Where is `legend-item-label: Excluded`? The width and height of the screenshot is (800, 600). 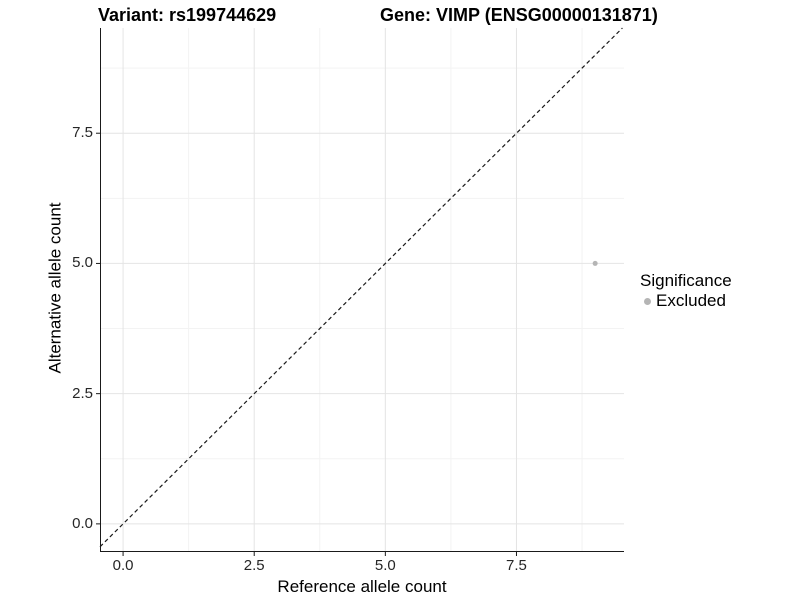
legend-item-label: Excluded is located at coordinates (691, 300).